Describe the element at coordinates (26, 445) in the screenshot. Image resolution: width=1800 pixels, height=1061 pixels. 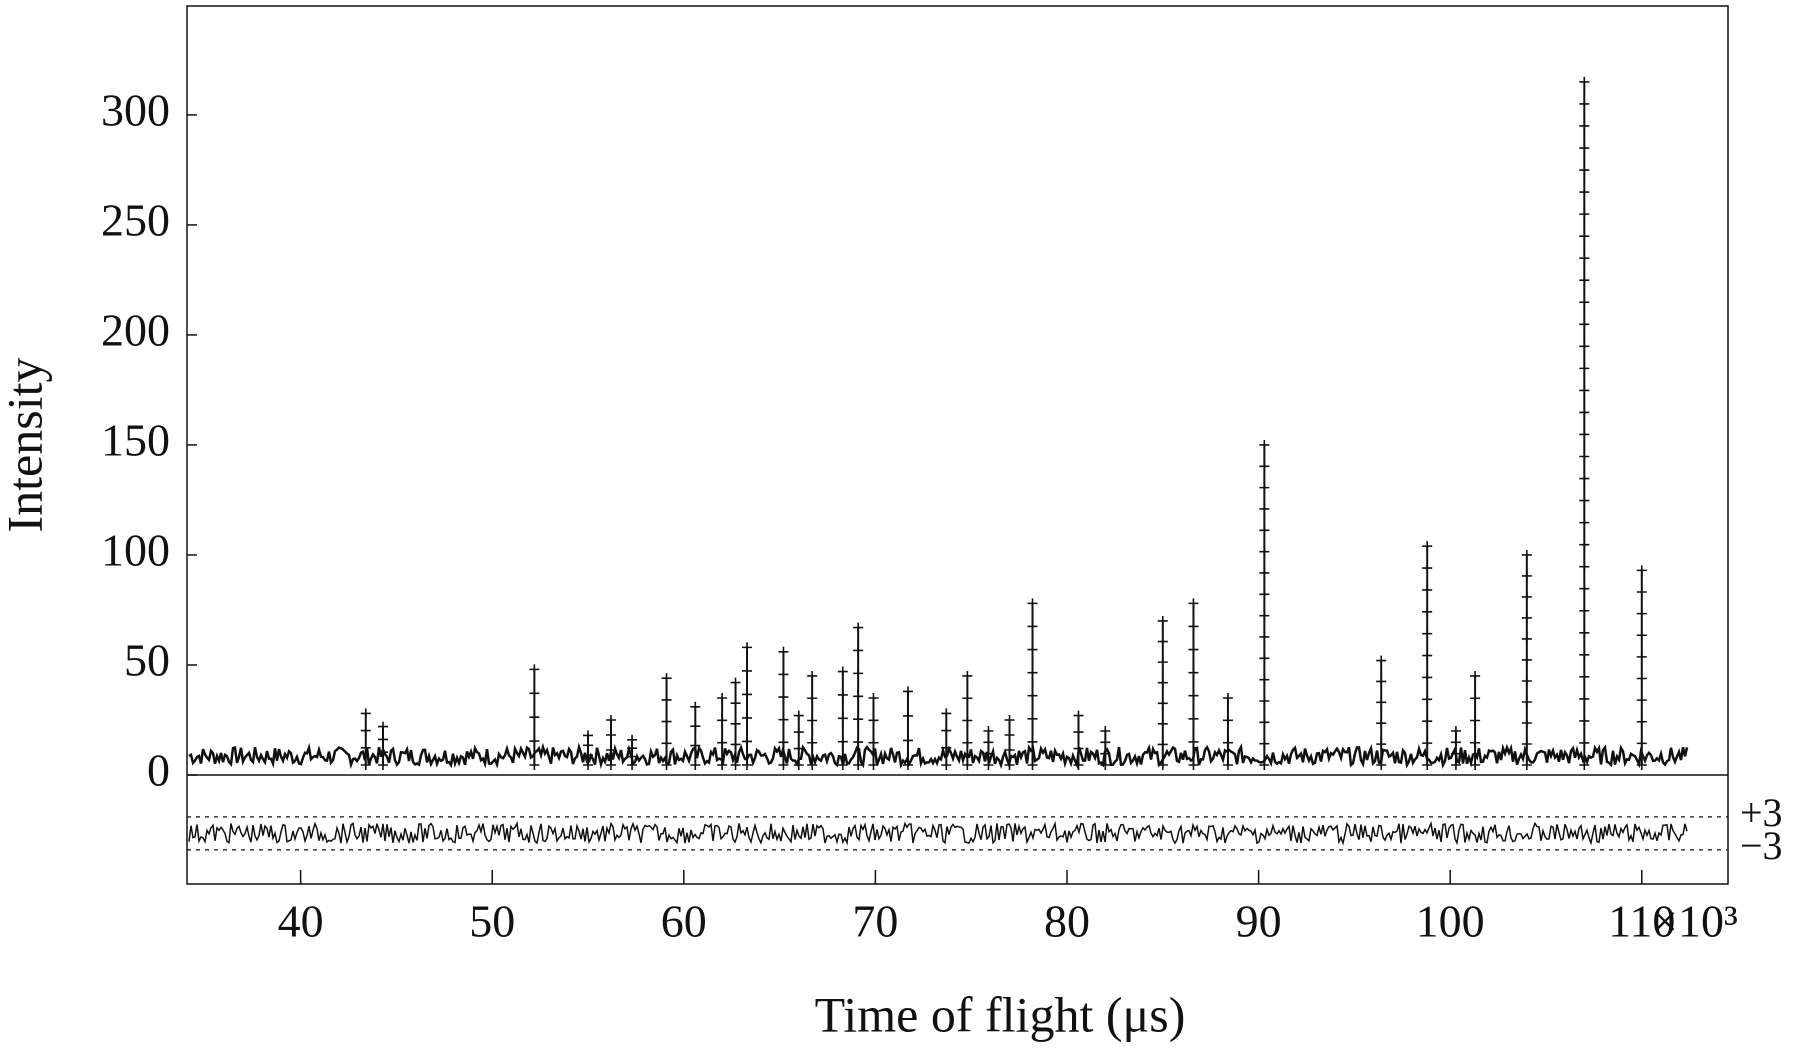
I see `y-axis-label: Intensity` at that location.